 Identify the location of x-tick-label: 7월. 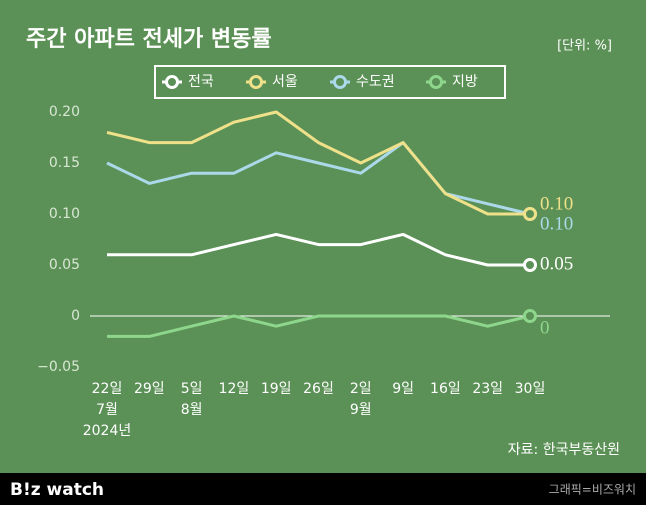
(107, 410).